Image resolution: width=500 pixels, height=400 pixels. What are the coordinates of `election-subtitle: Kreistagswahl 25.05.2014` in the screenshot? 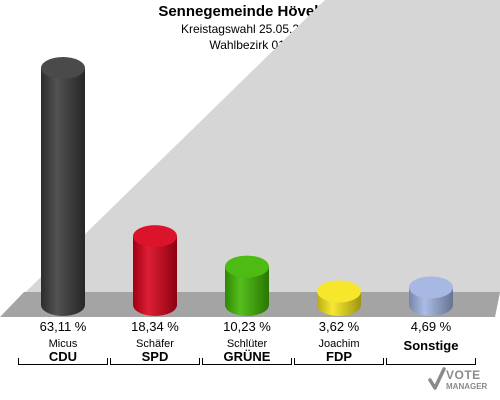 It's located at (250, 29).